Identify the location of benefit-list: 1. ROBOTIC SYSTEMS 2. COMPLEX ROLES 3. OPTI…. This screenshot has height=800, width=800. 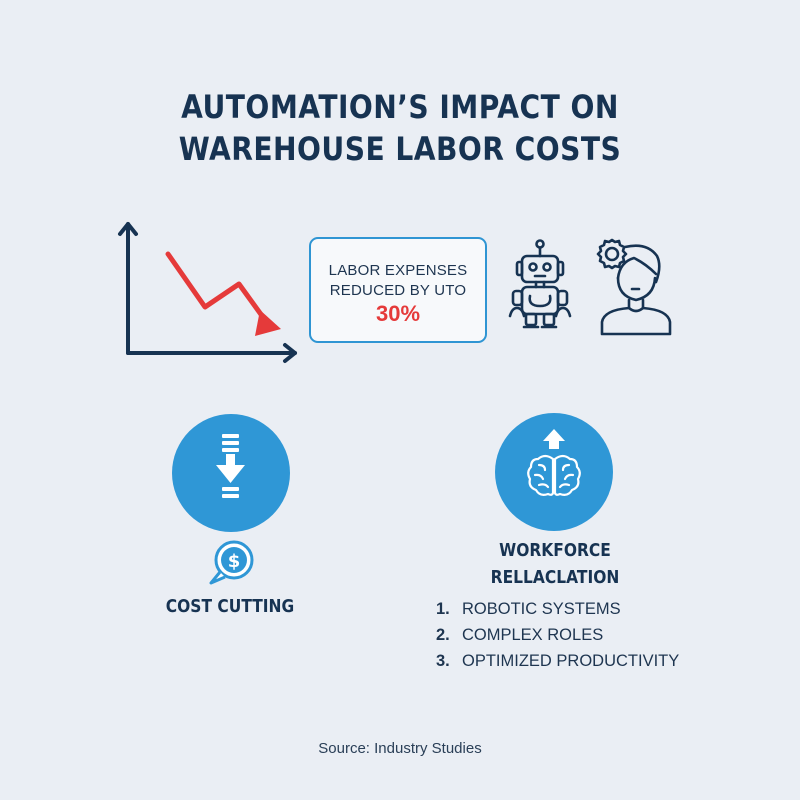
(557, 635).